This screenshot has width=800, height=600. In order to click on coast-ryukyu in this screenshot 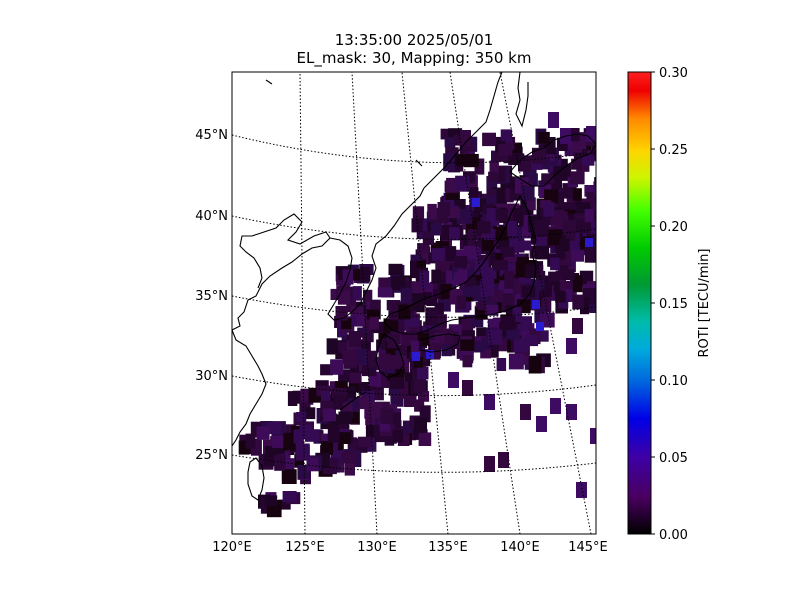, I will do `click(353, 401)`.